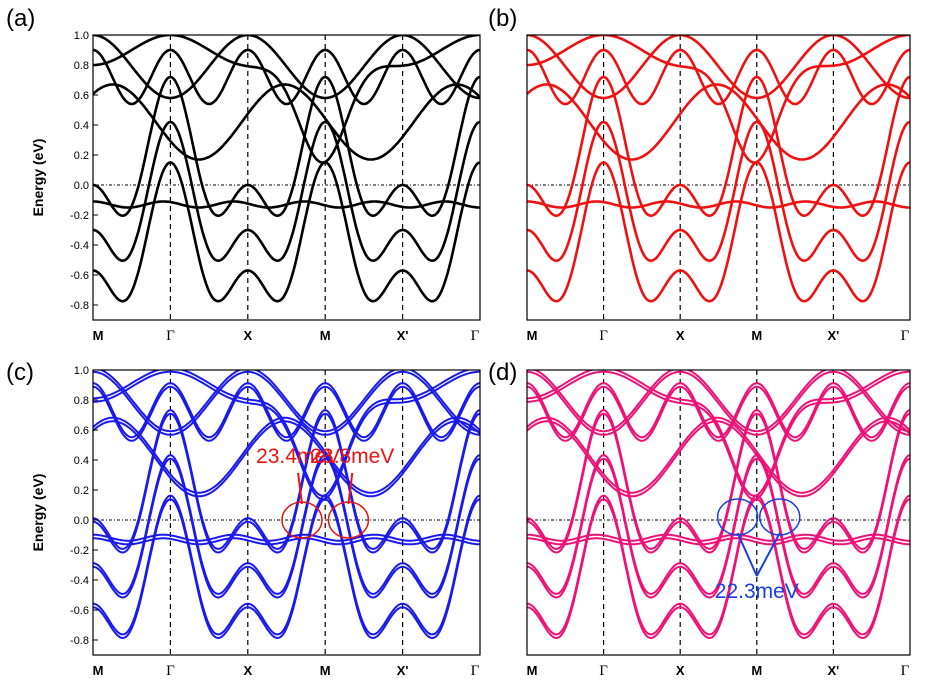 This screenshot has height=698, width=945. I want to click on ytick-label: 0.4, so click(81, 461).